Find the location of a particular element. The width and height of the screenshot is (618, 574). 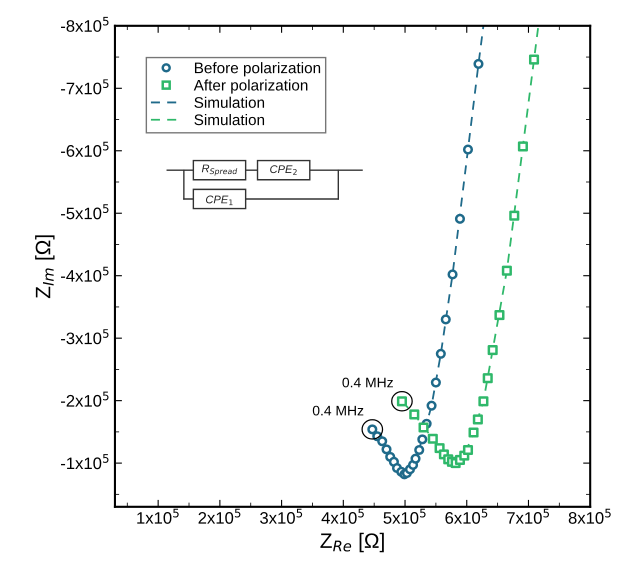

x-tick-label: 4x10$^{5}$ is located at coordinates (343, 516).